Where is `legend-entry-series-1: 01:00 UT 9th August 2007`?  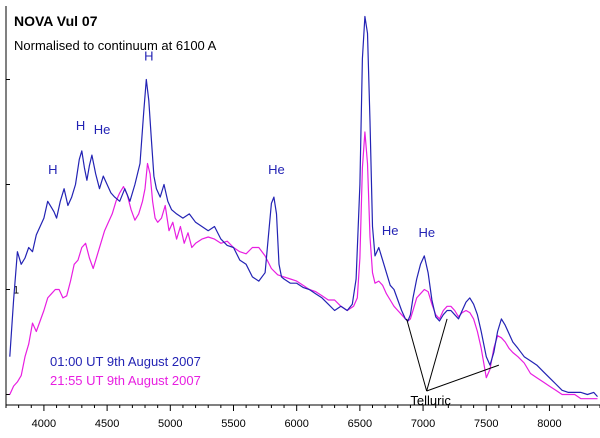 legend-entry-series-1: 01:00 UT 9th August 2007 is located at coordinates (125, 361).